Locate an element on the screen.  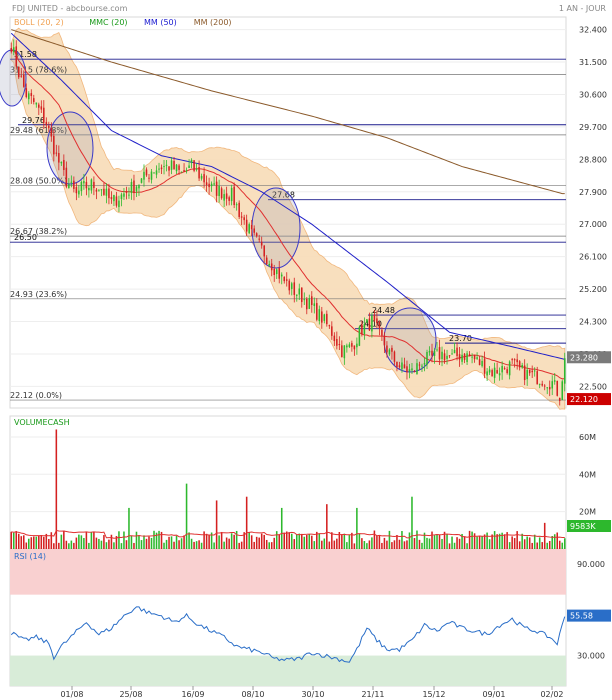
x-tick-label: 30/10 is located at coordinates (312, 694).